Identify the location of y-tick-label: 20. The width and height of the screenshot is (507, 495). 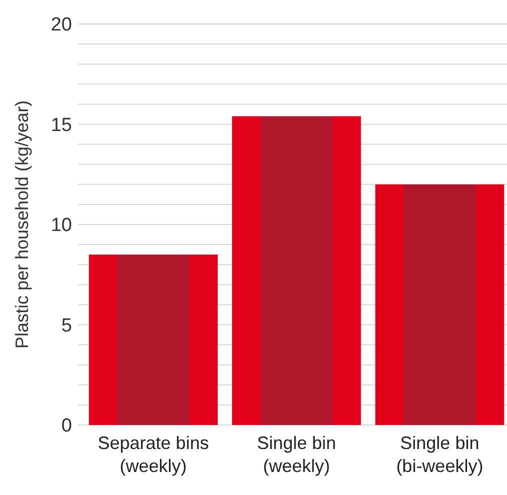
(61, 25).